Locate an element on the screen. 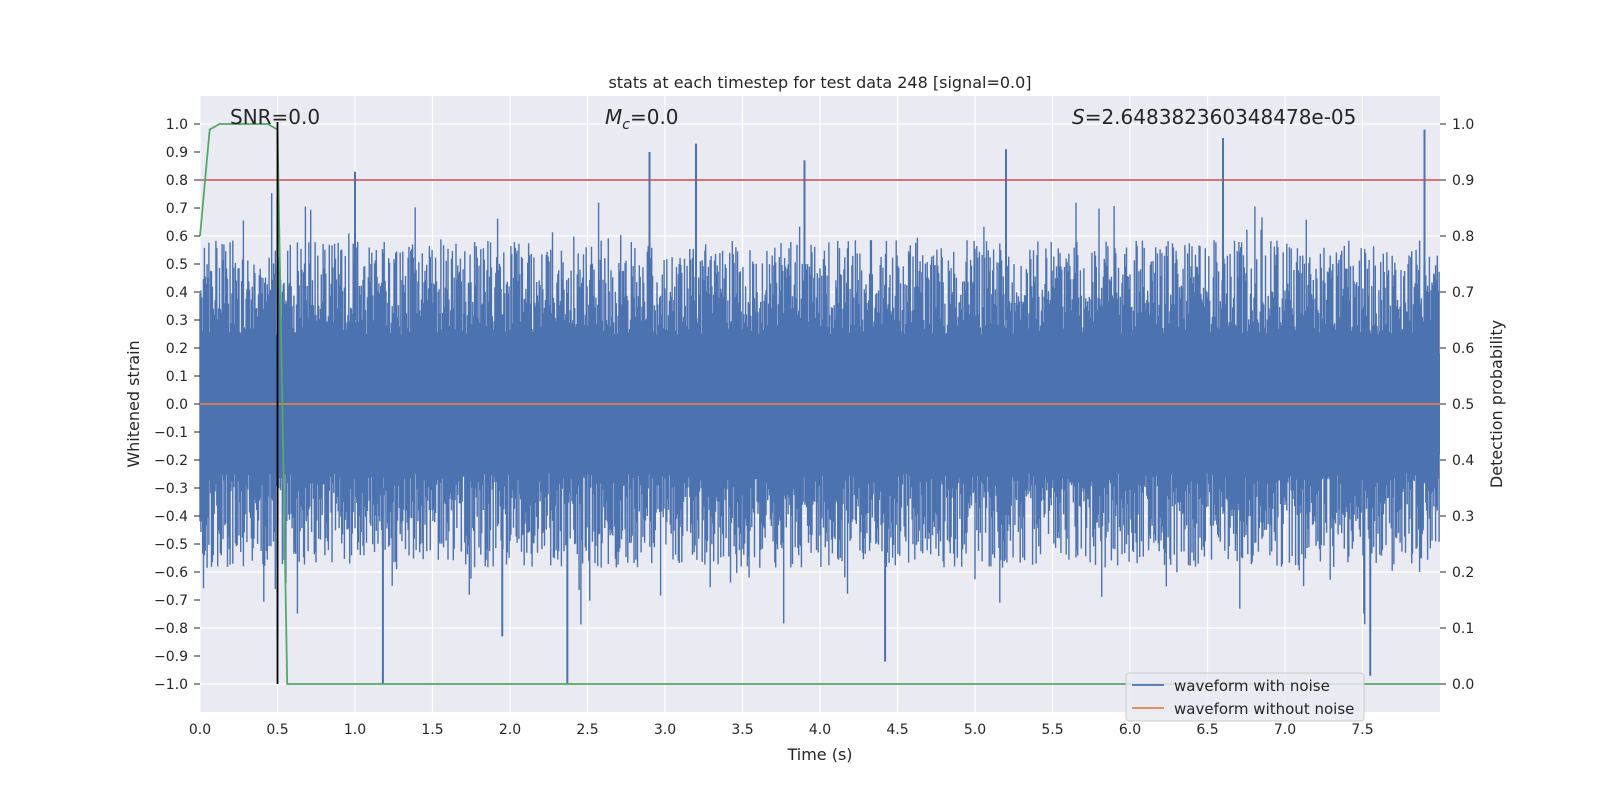  left-tick-label: 0.4 is located at coordinates (177, 293).